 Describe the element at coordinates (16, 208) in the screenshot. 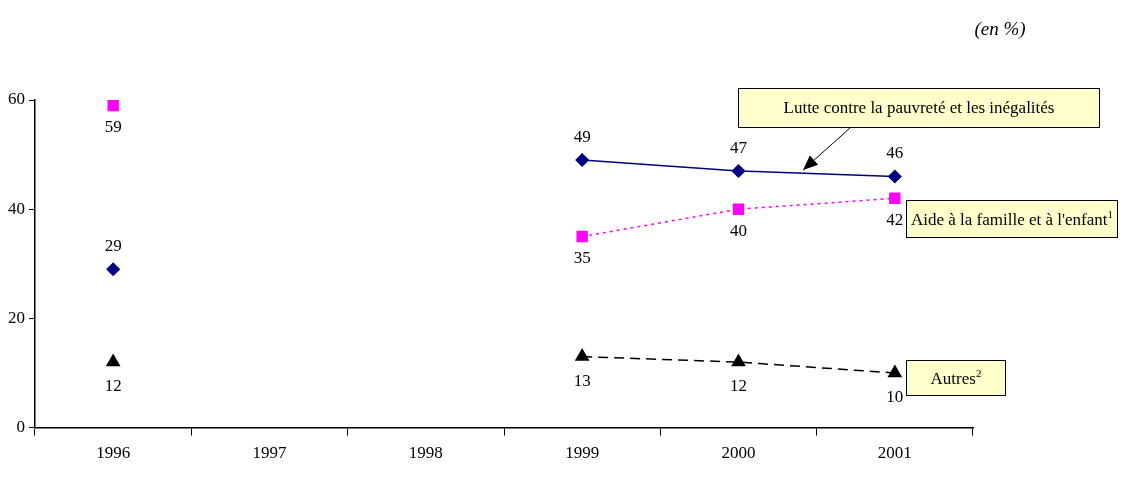

I see `y-tick-label: 40` at that location.